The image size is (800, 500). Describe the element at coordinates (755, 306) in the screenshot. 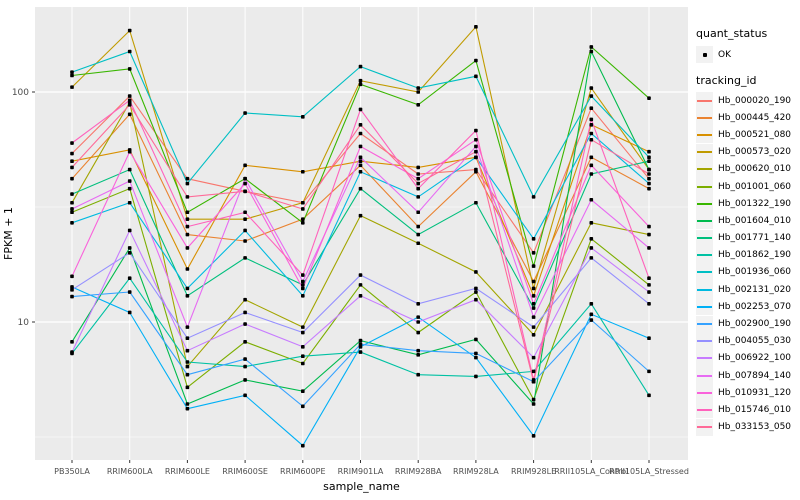

I see `legend-item-label: Hb_002253_070` at that location.